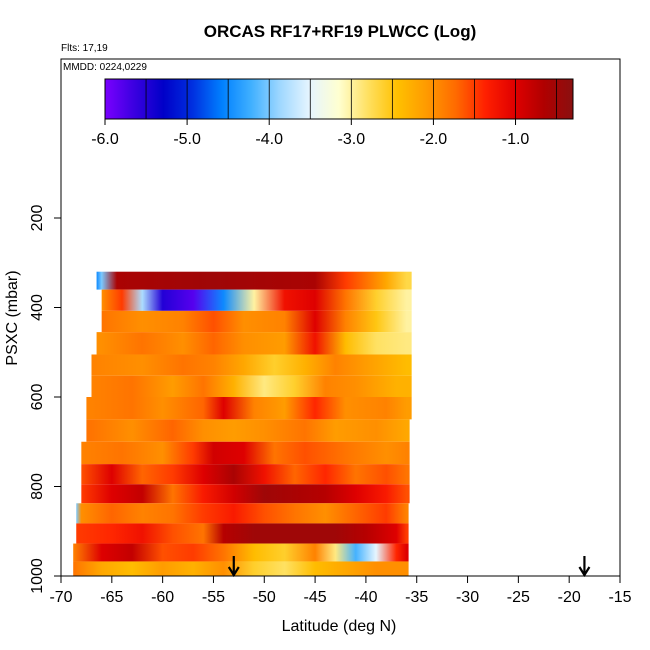 Image resolution: width=650 pixels, height=650 pixels. What do you see at coordinates (84, 48) in the screenshot?
I see `flights-label: Flts: 17,19` at bounding box center [84, 48].